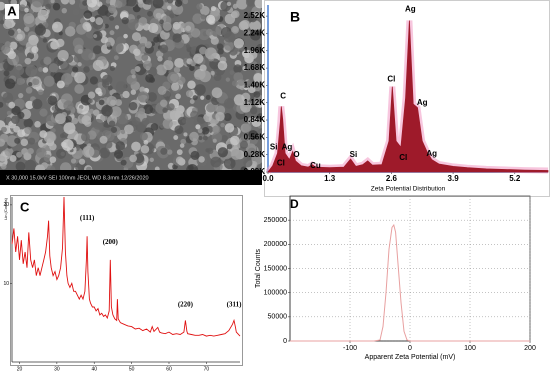 Image resolution: width=550 pixels, height=374 pixels. I want to click on x-tick-label: 100, so click(470, 348).